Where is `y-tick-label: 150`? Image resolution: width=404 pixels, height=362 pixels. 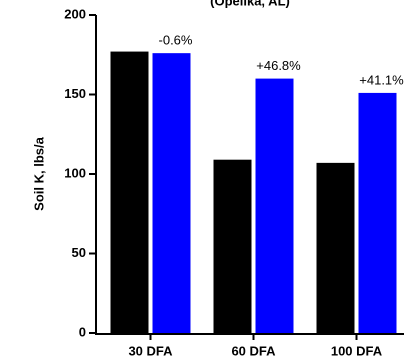 y-tick-label: 150 is located at coordinates (75, 93).